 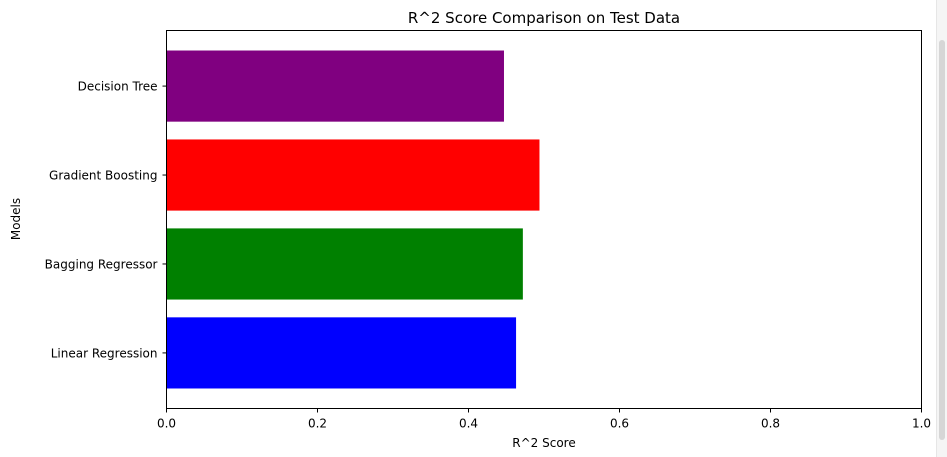 What do you see at coordinates (317, 424) in the screenshot?
I see `x-tick-label: 0.2` at bounding box center [317, 424].